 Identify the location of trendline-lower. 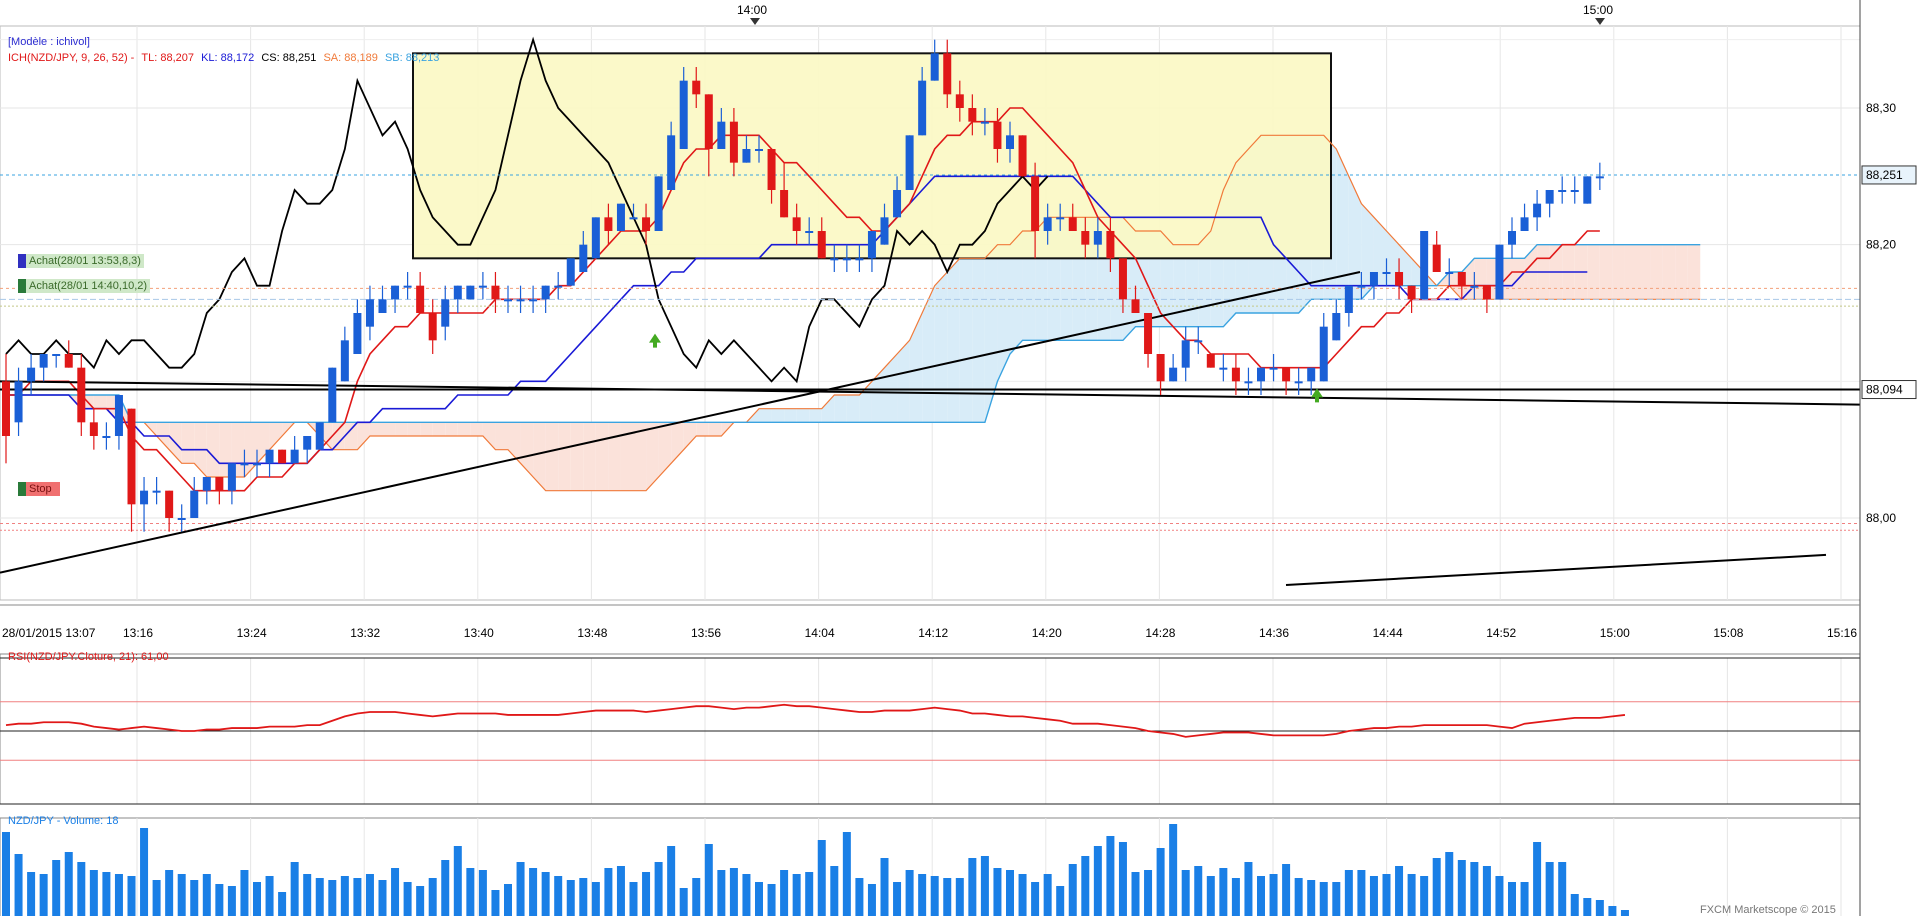
(1556, 569).